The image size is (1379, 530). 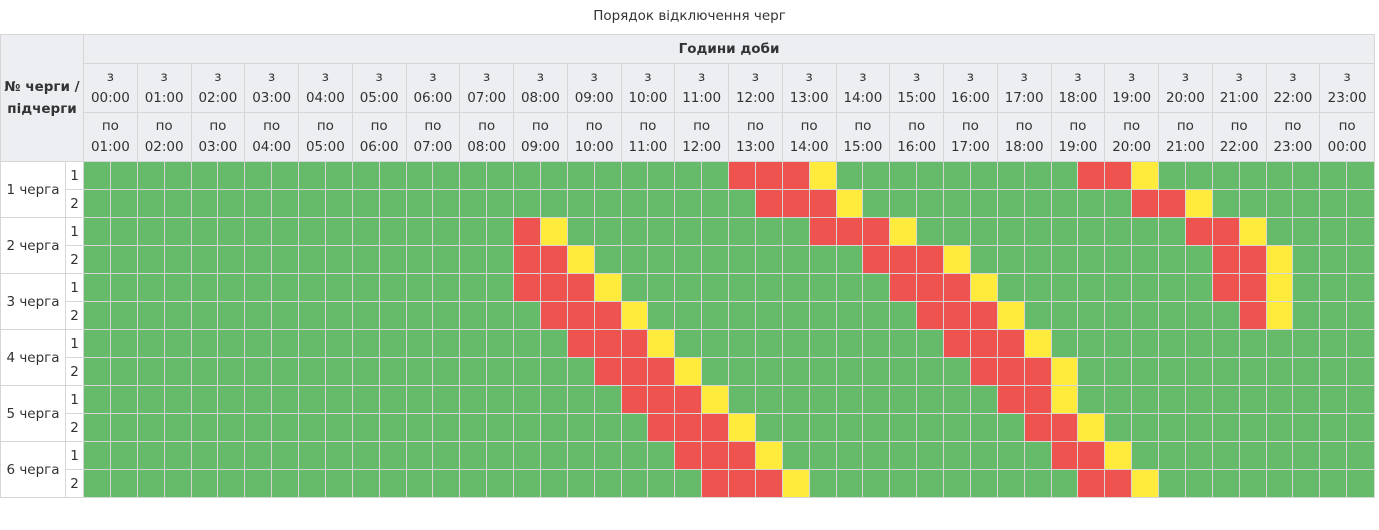 What do you see at coordinates (1347, 147) in the screenshot?
I see `to-time: 00:00` at bounding box center [1347, 147].